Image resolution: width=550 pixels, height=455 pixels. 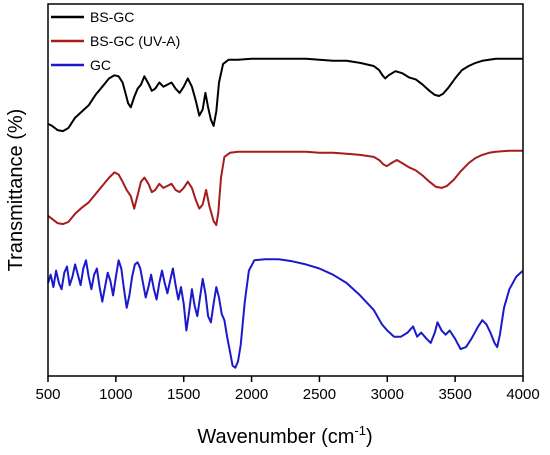 I want to click on x-tick-label: 3000, so click(x=387, y=394).